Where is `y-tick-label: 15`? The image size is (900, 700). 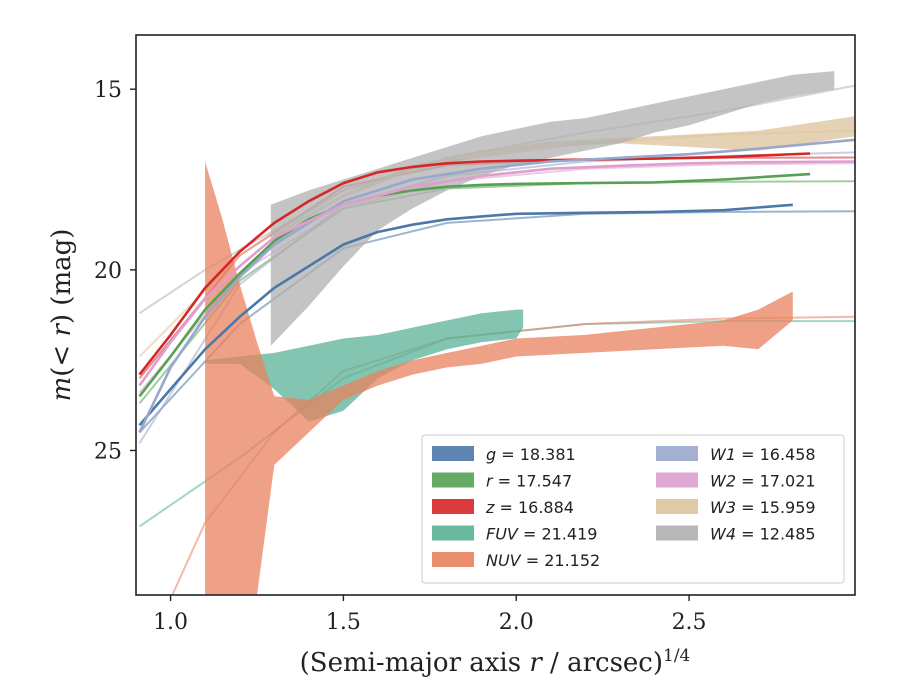
y-tick-label: 15 is located at coordinates (108, 90).